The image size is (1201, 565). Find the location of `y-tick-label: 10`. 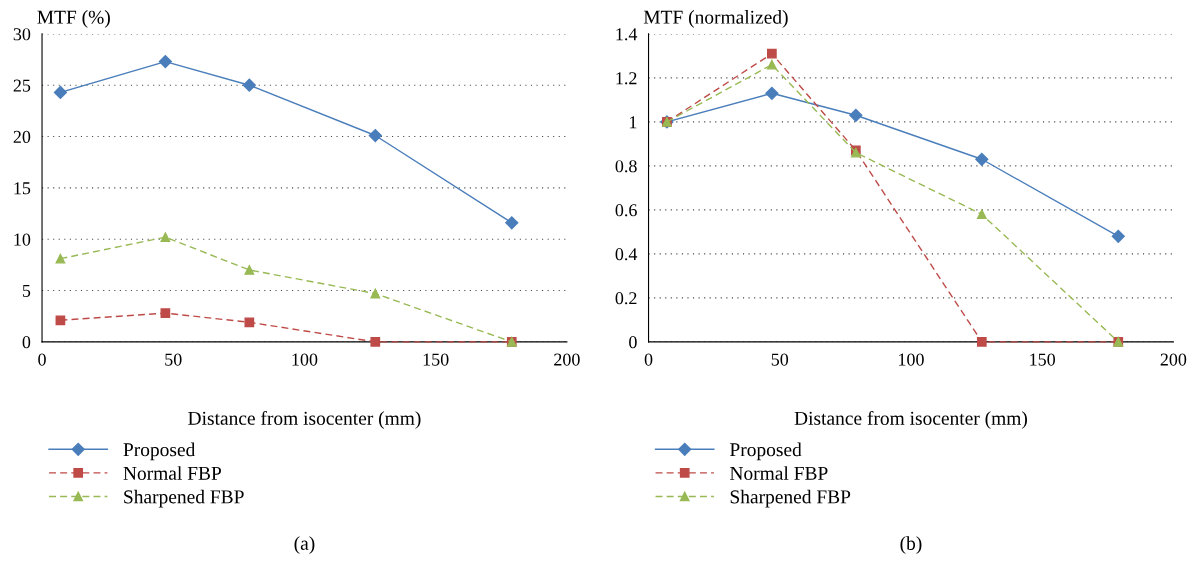

y-tick-label: 10 is located at coordinates (22, 239).